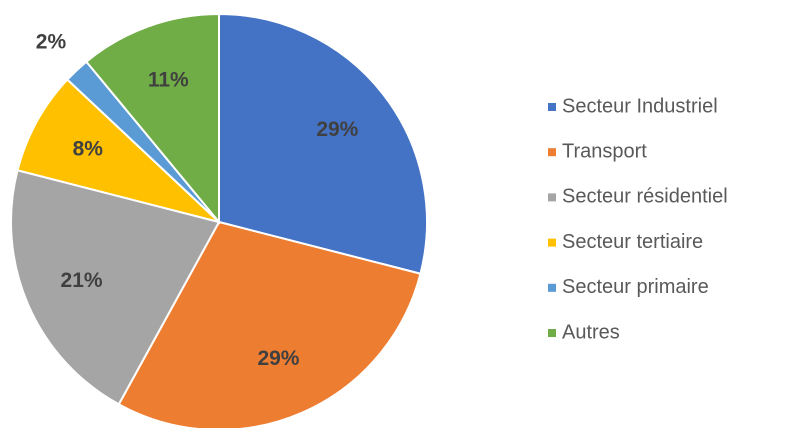 The height and width of the screenshot is (428, 793). Describe the element at coordinates (635, 287) in the screenshot. I see `legend-label: Secteur primaire` at that location.